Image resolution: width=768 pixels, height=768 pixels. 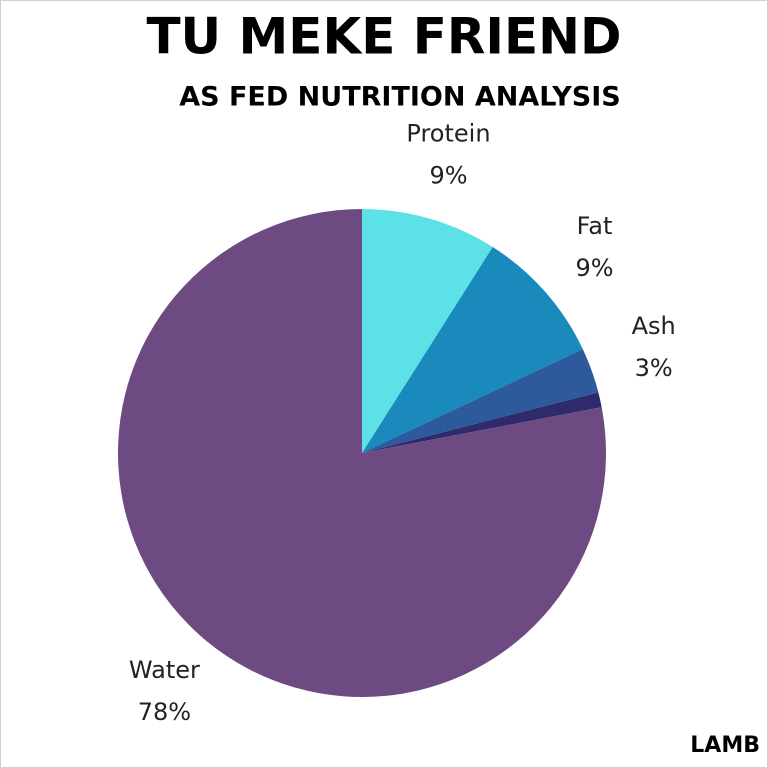 What do you see at coordinates (725, 745) in the screenshot?
I see `footnote: LAMB` at bounding box center [725, 745].